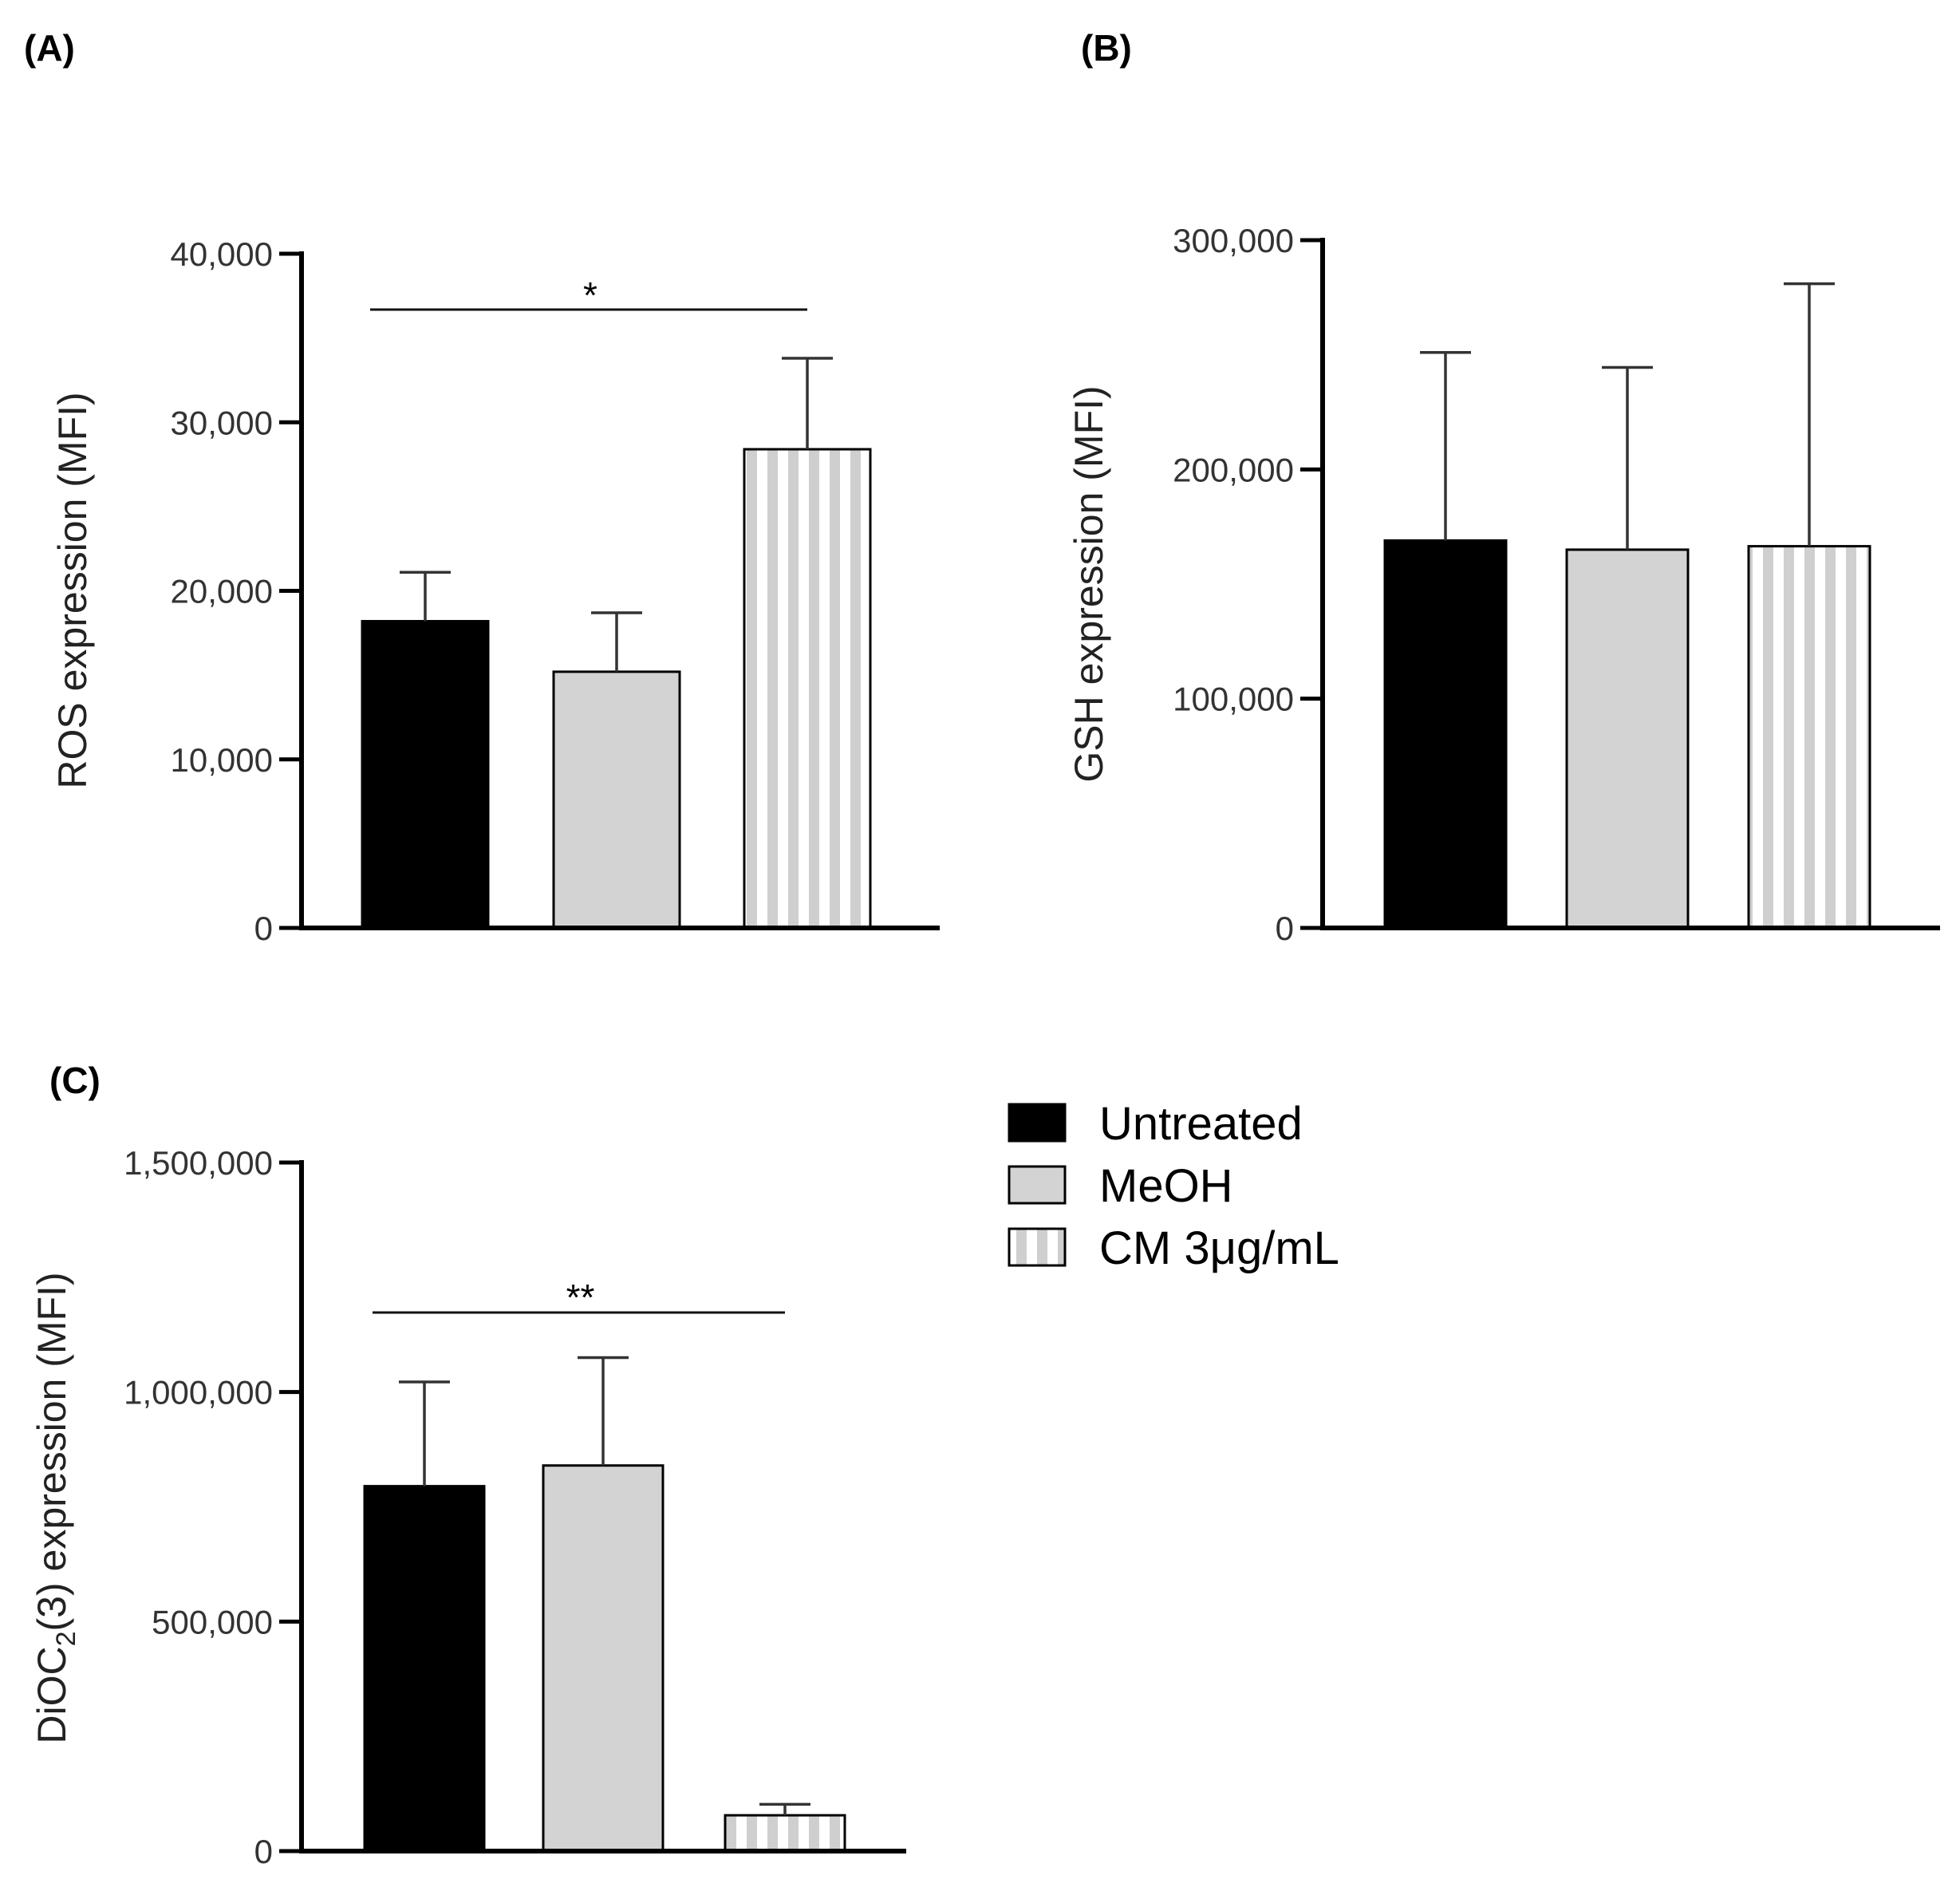 This screenshot has height=1887, width=1960. What do you see at coordinates (55, 1508) in the screenshot?
I see `y-axis-title: DiOC2(3) expression (MFI)` at bounding box center [55, 1508].